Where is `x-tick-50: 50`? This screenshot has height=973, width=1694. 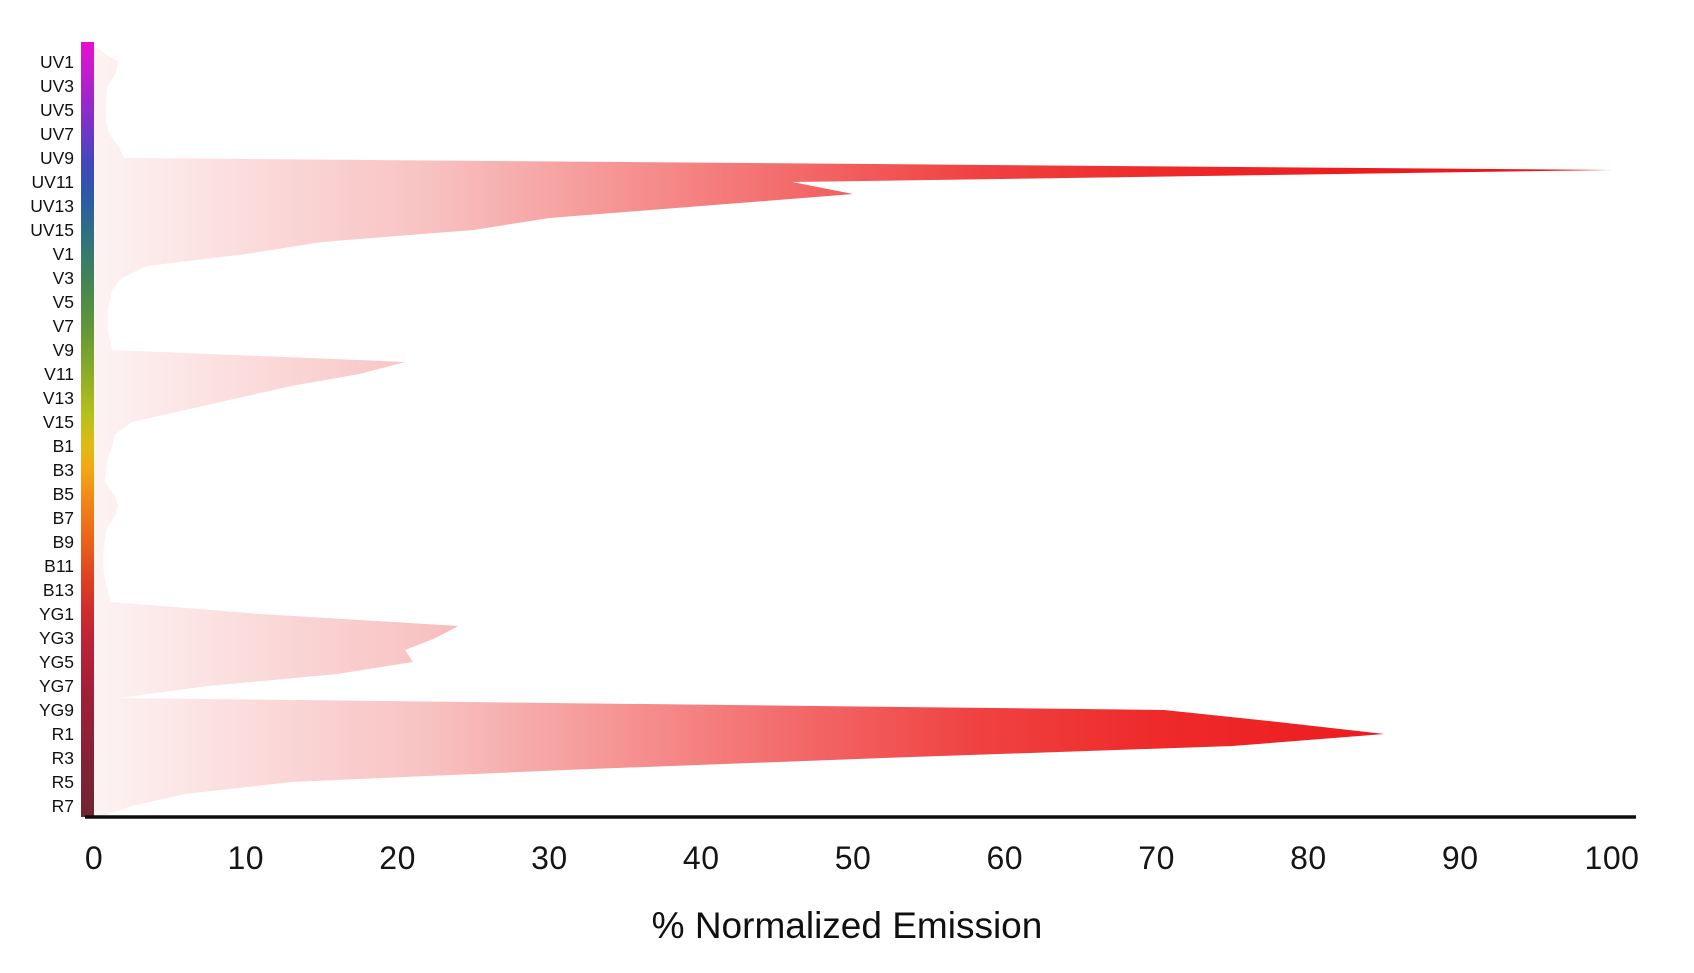
x-tick-50: 50 is located at coordinates (853, 858).